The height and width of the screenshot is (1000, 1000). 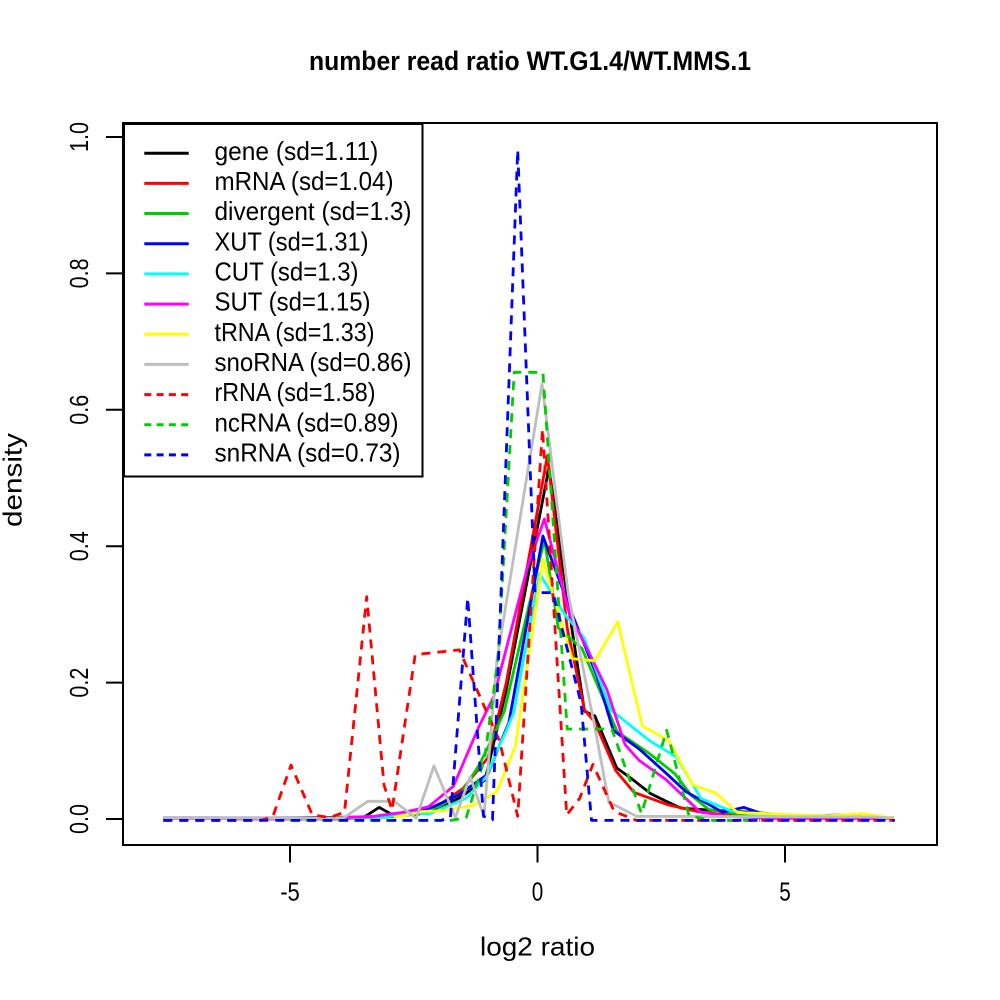 I want to click on svg-text: snoRNA (sd=0.86), so click(x=313, y=362).